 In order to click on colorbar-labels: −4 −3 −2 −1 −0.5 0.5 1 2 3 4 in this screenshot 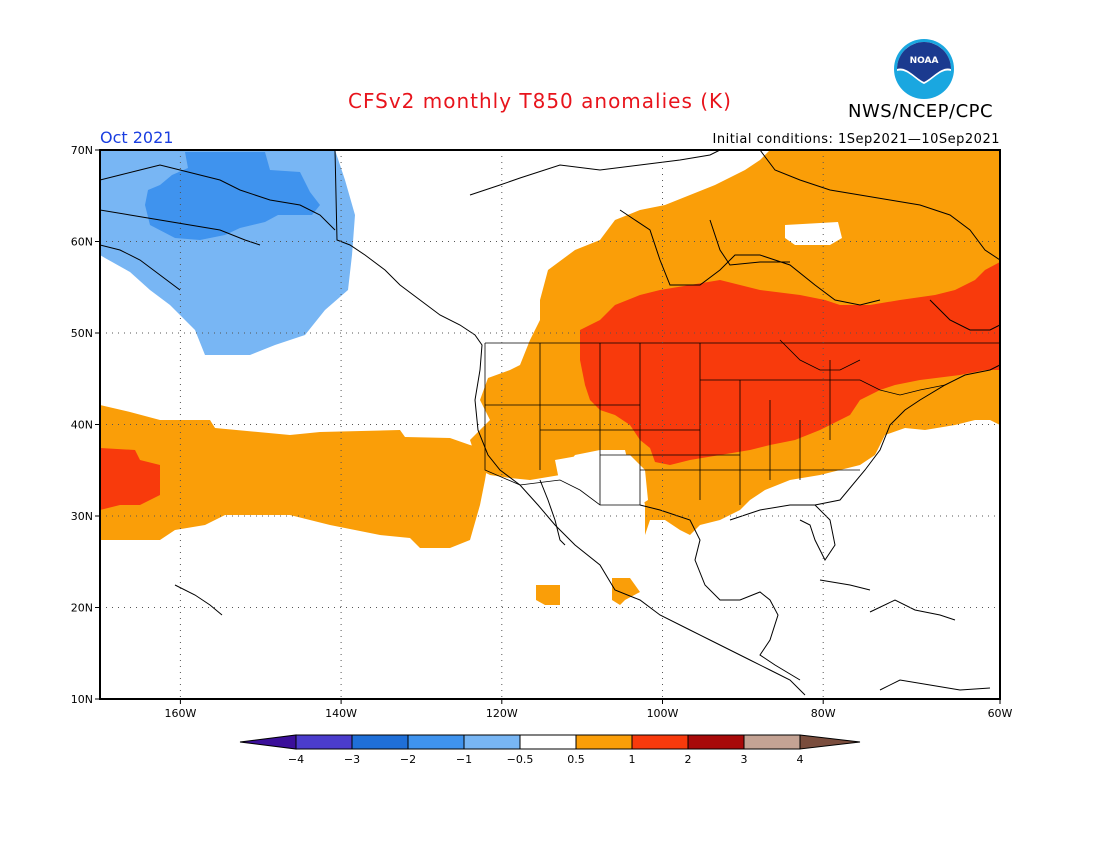, I will do `click(546, 759)`.